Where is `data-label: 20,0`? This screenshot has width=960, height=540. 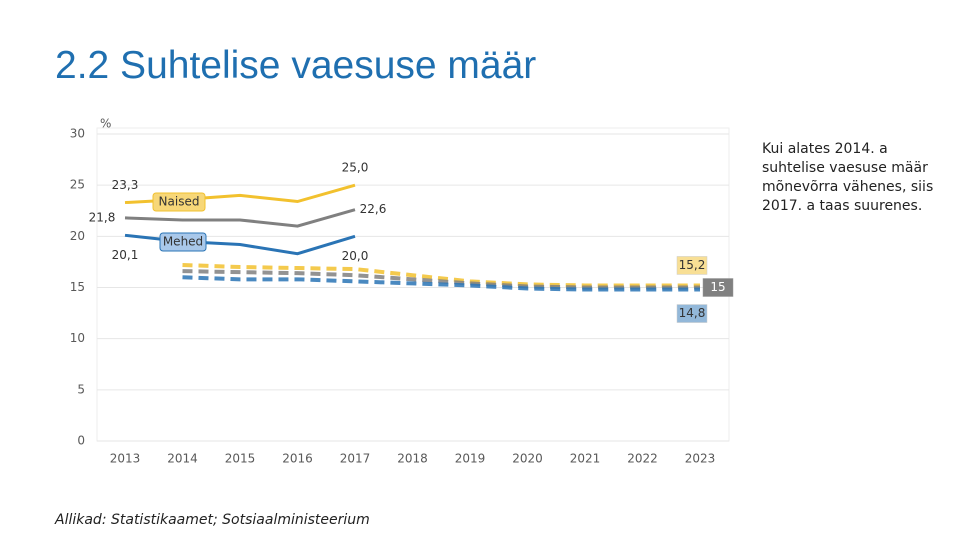 data-label: 20,0 is located at coordinates (355, 256).